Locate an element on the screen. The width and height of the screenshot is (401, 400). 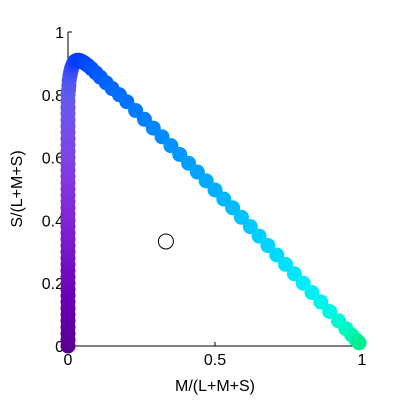
y-tick-label: 0.2 is located at coordinates (53, 284).